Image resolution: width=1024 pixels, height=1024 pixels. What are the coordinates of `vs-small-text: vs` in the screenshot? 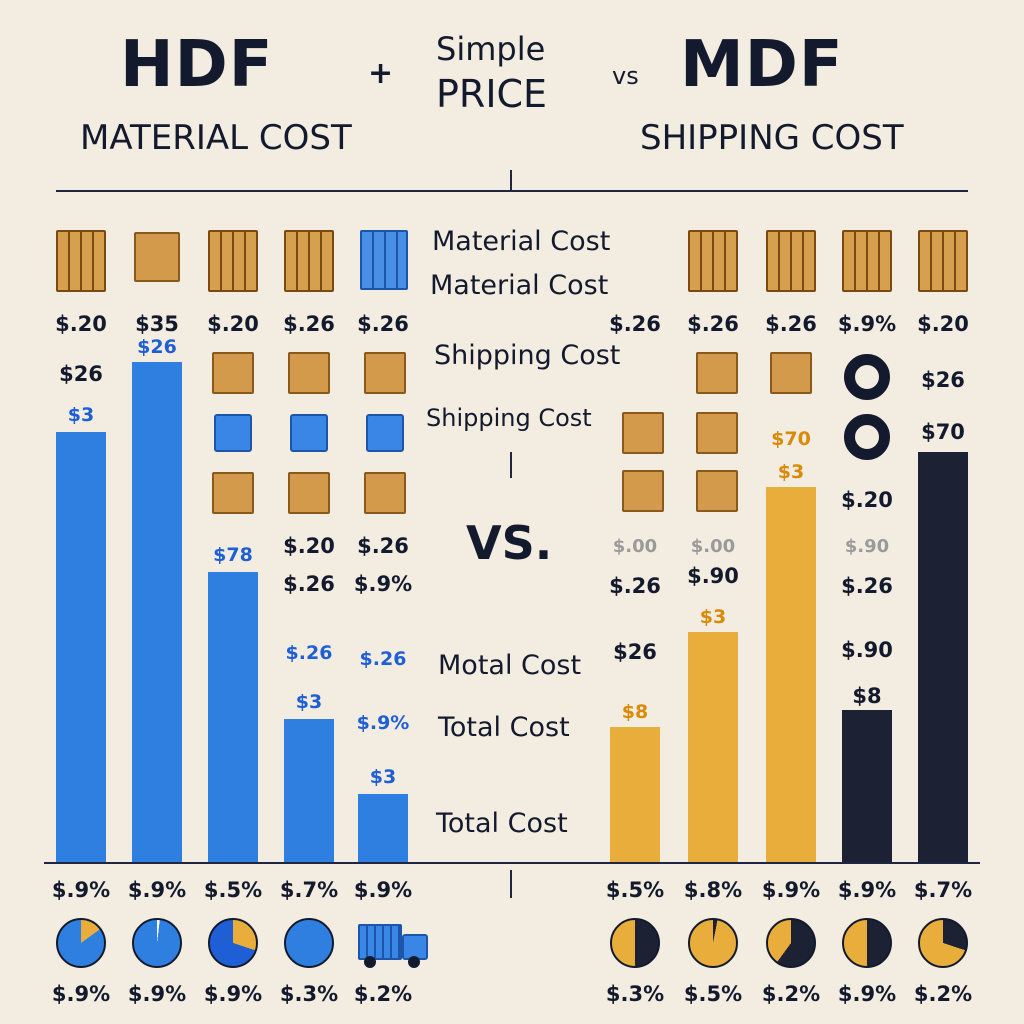 It's located at (625, 76).